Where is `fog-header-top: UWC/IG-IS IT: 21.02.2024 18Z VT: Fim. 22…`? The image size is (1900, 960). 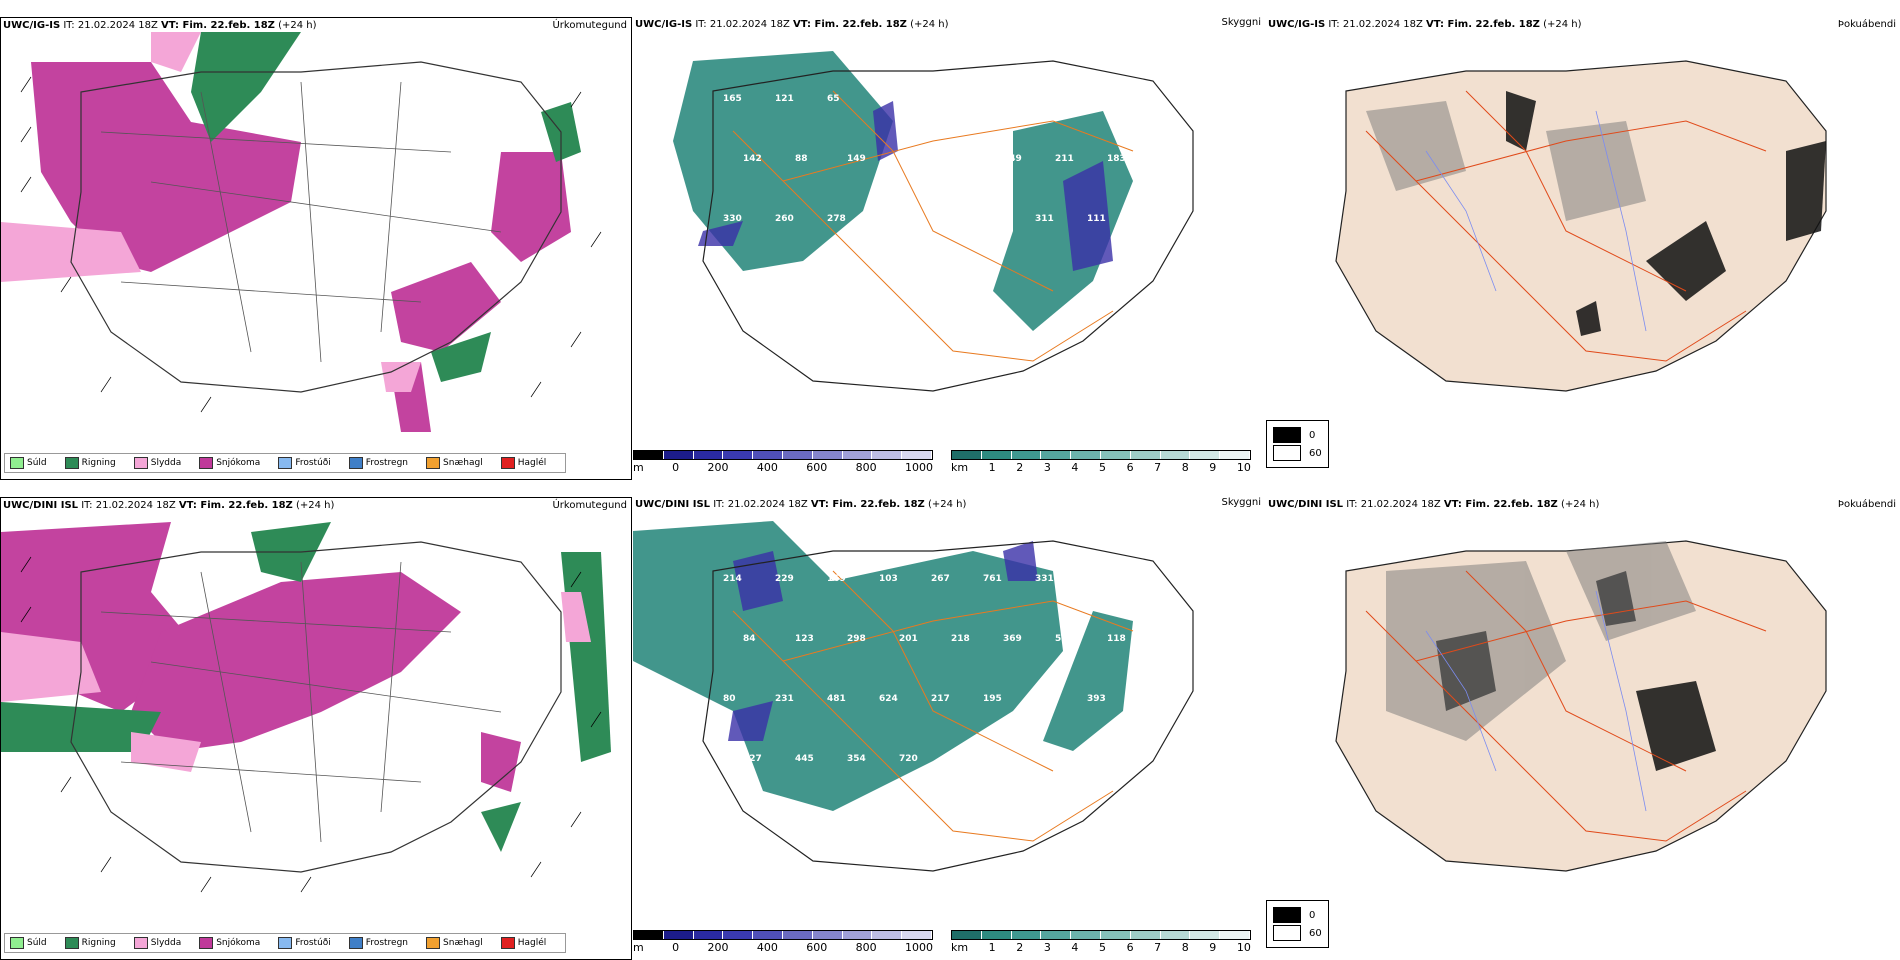
fog-header-top: UWC/IG-IS IT: 21.02.2024 18Z VT: Fim. 22… is located at coordinates (1425, 24).